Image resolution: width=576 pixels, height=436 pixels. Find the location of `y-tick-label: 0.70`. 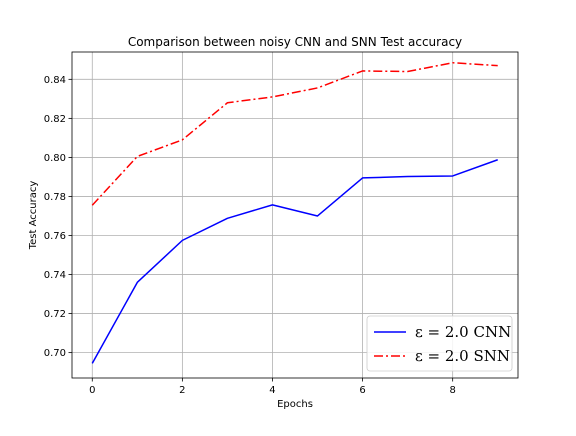

y-tick-label: 0.70 is located at coordinates (55, 353).